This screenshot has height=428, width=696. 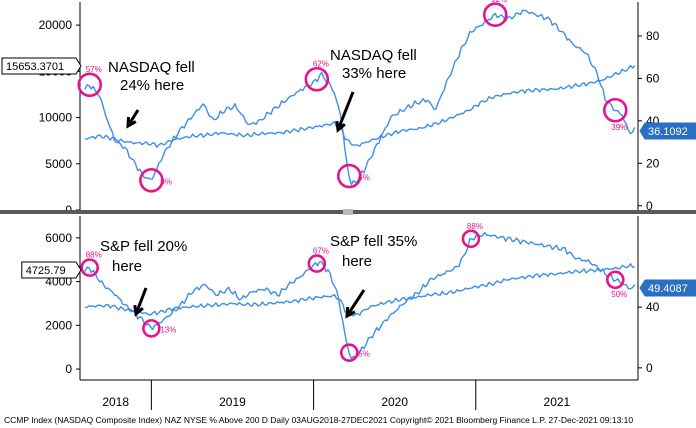 I want to click on annotation-text: 33% here, so click(x=374, y=73).